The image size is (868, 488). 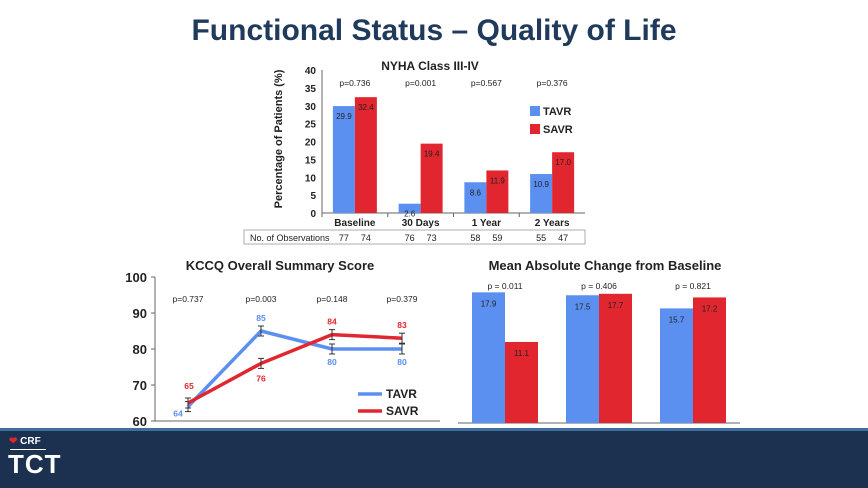 What do you see at coordinates (311, 125) in the screenshot?
I see `nyha-y-tick-label: 25` at bounding box center [311, 125].